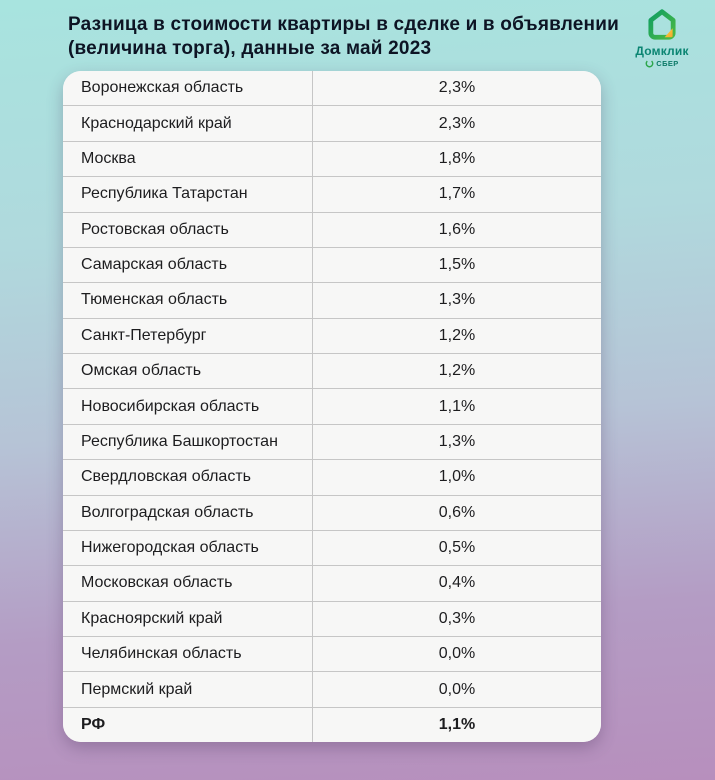 The width and height of the screenshot is (715, 780). I want to click on table-row: Республика Татарстан 1,7%, so click(332, 194).